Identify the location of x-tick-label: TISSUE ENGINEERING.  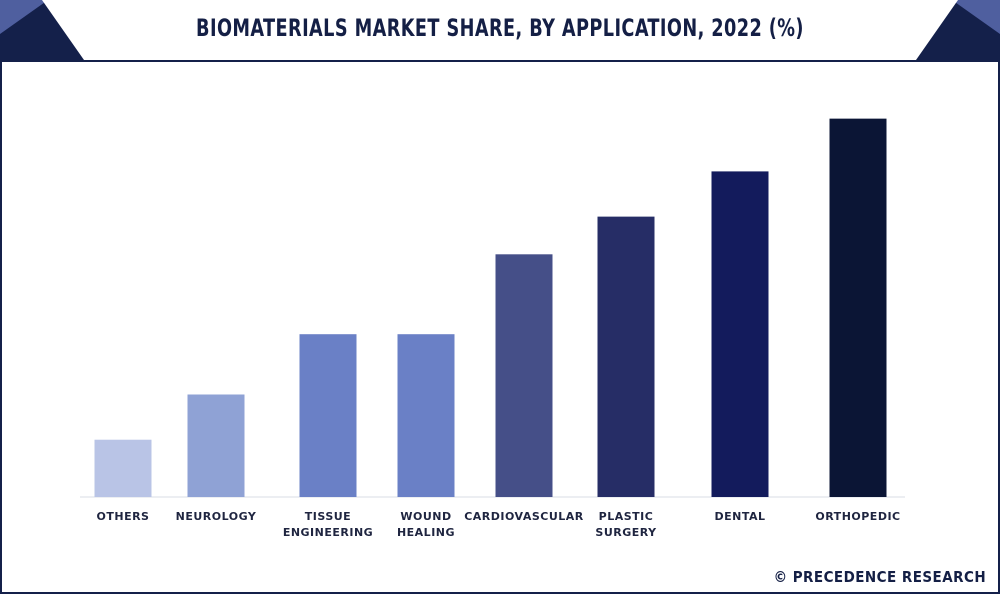
(328, 524).